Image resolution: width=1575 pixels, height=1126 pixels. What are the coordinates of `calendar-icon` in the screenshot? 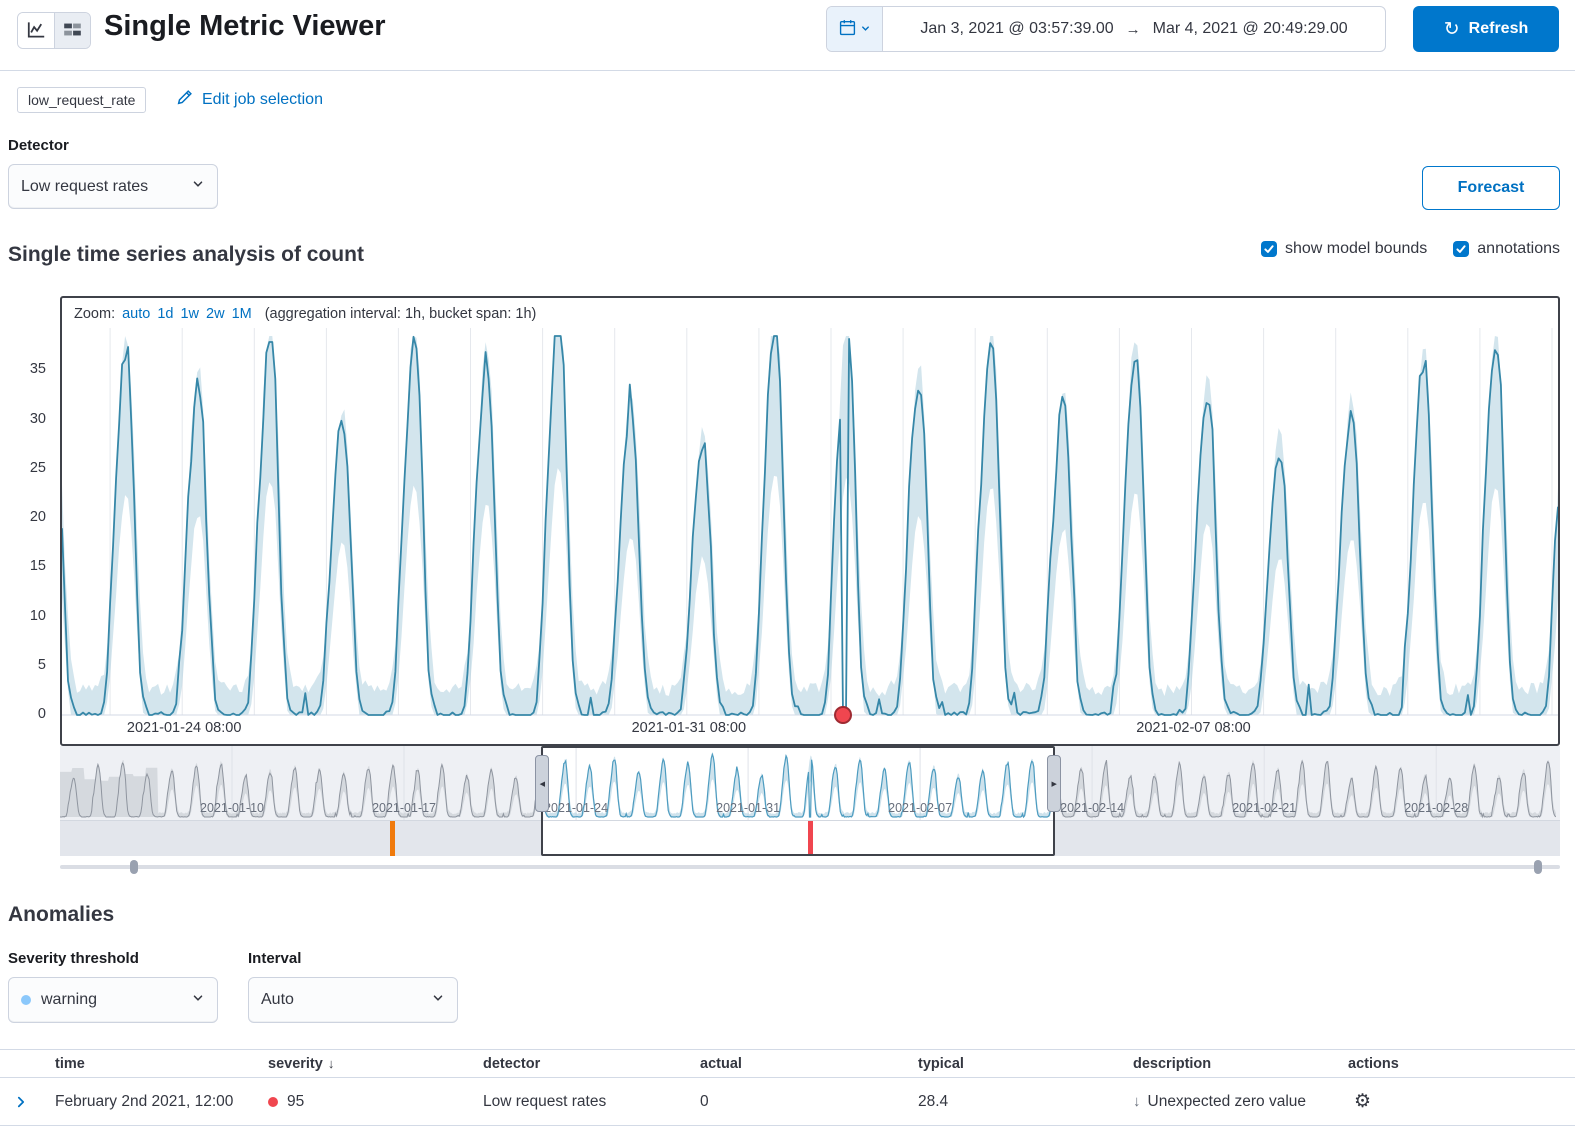 It's located at (847, 29).